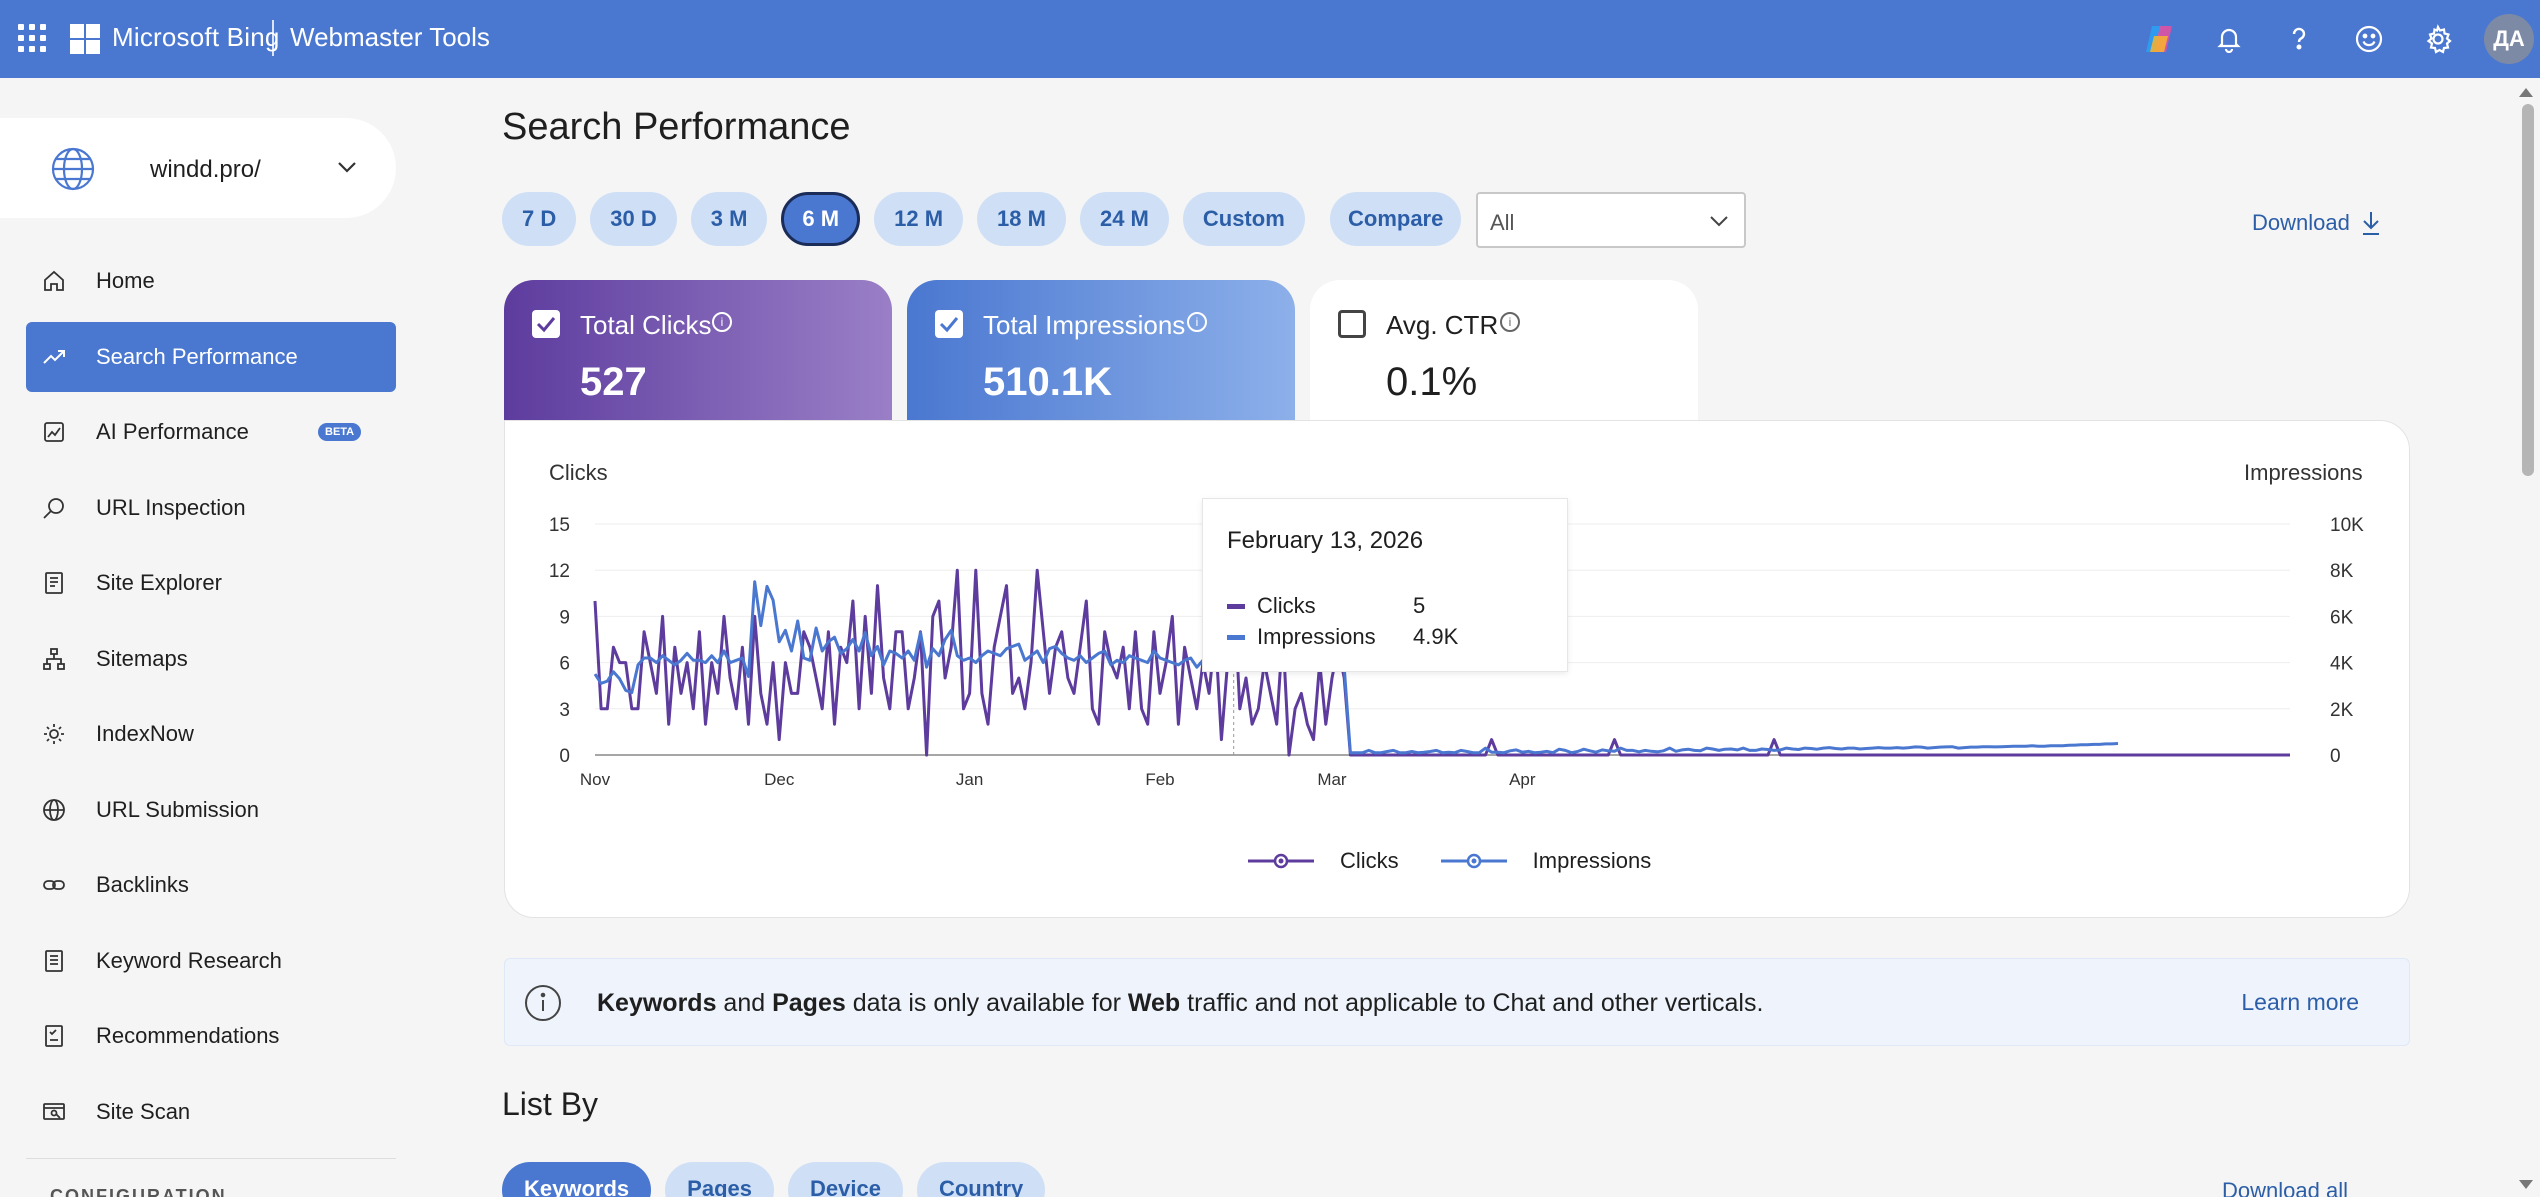  I want to click on avg-ctr-card: Avg. CTR i 0.1%, so click(1504, 350).